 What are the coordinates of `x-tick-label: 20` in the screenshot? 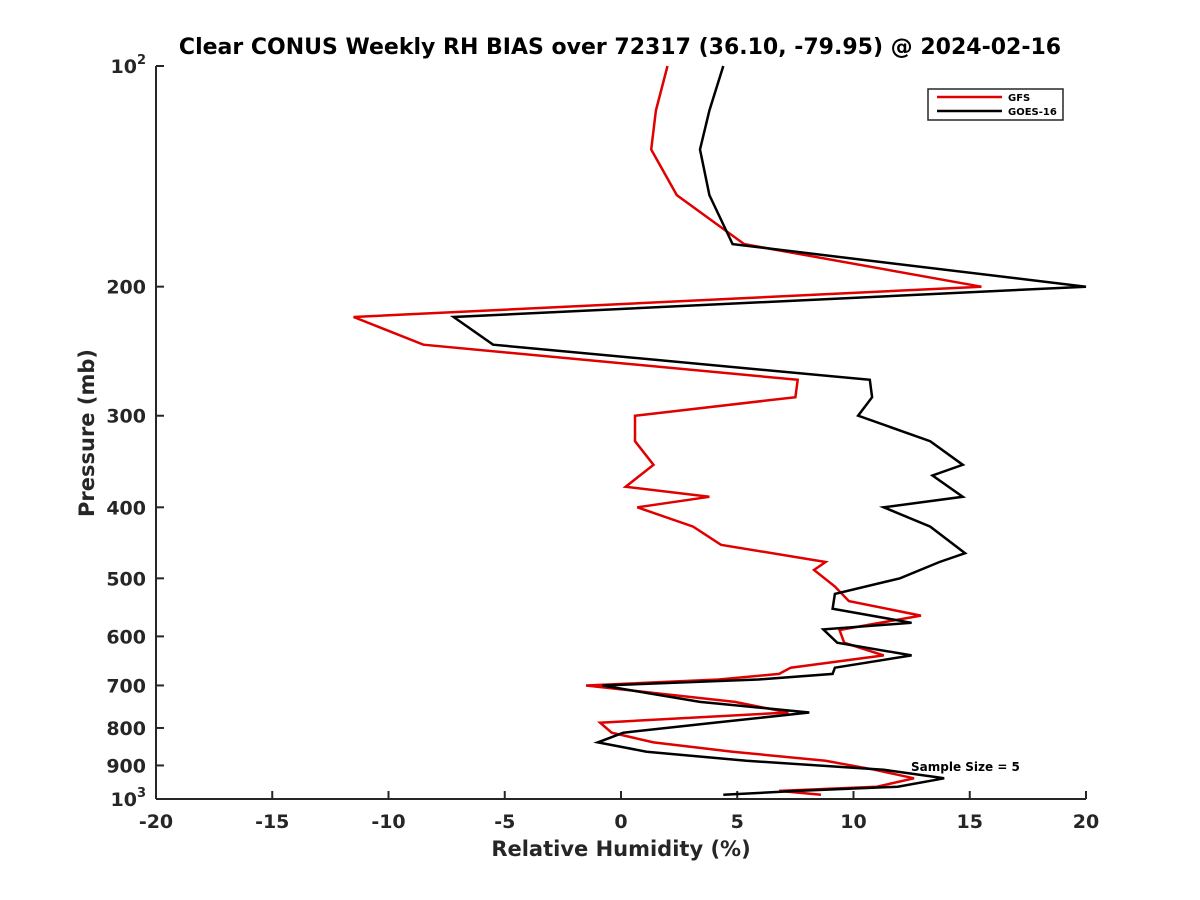 It's located at (1086, 822).